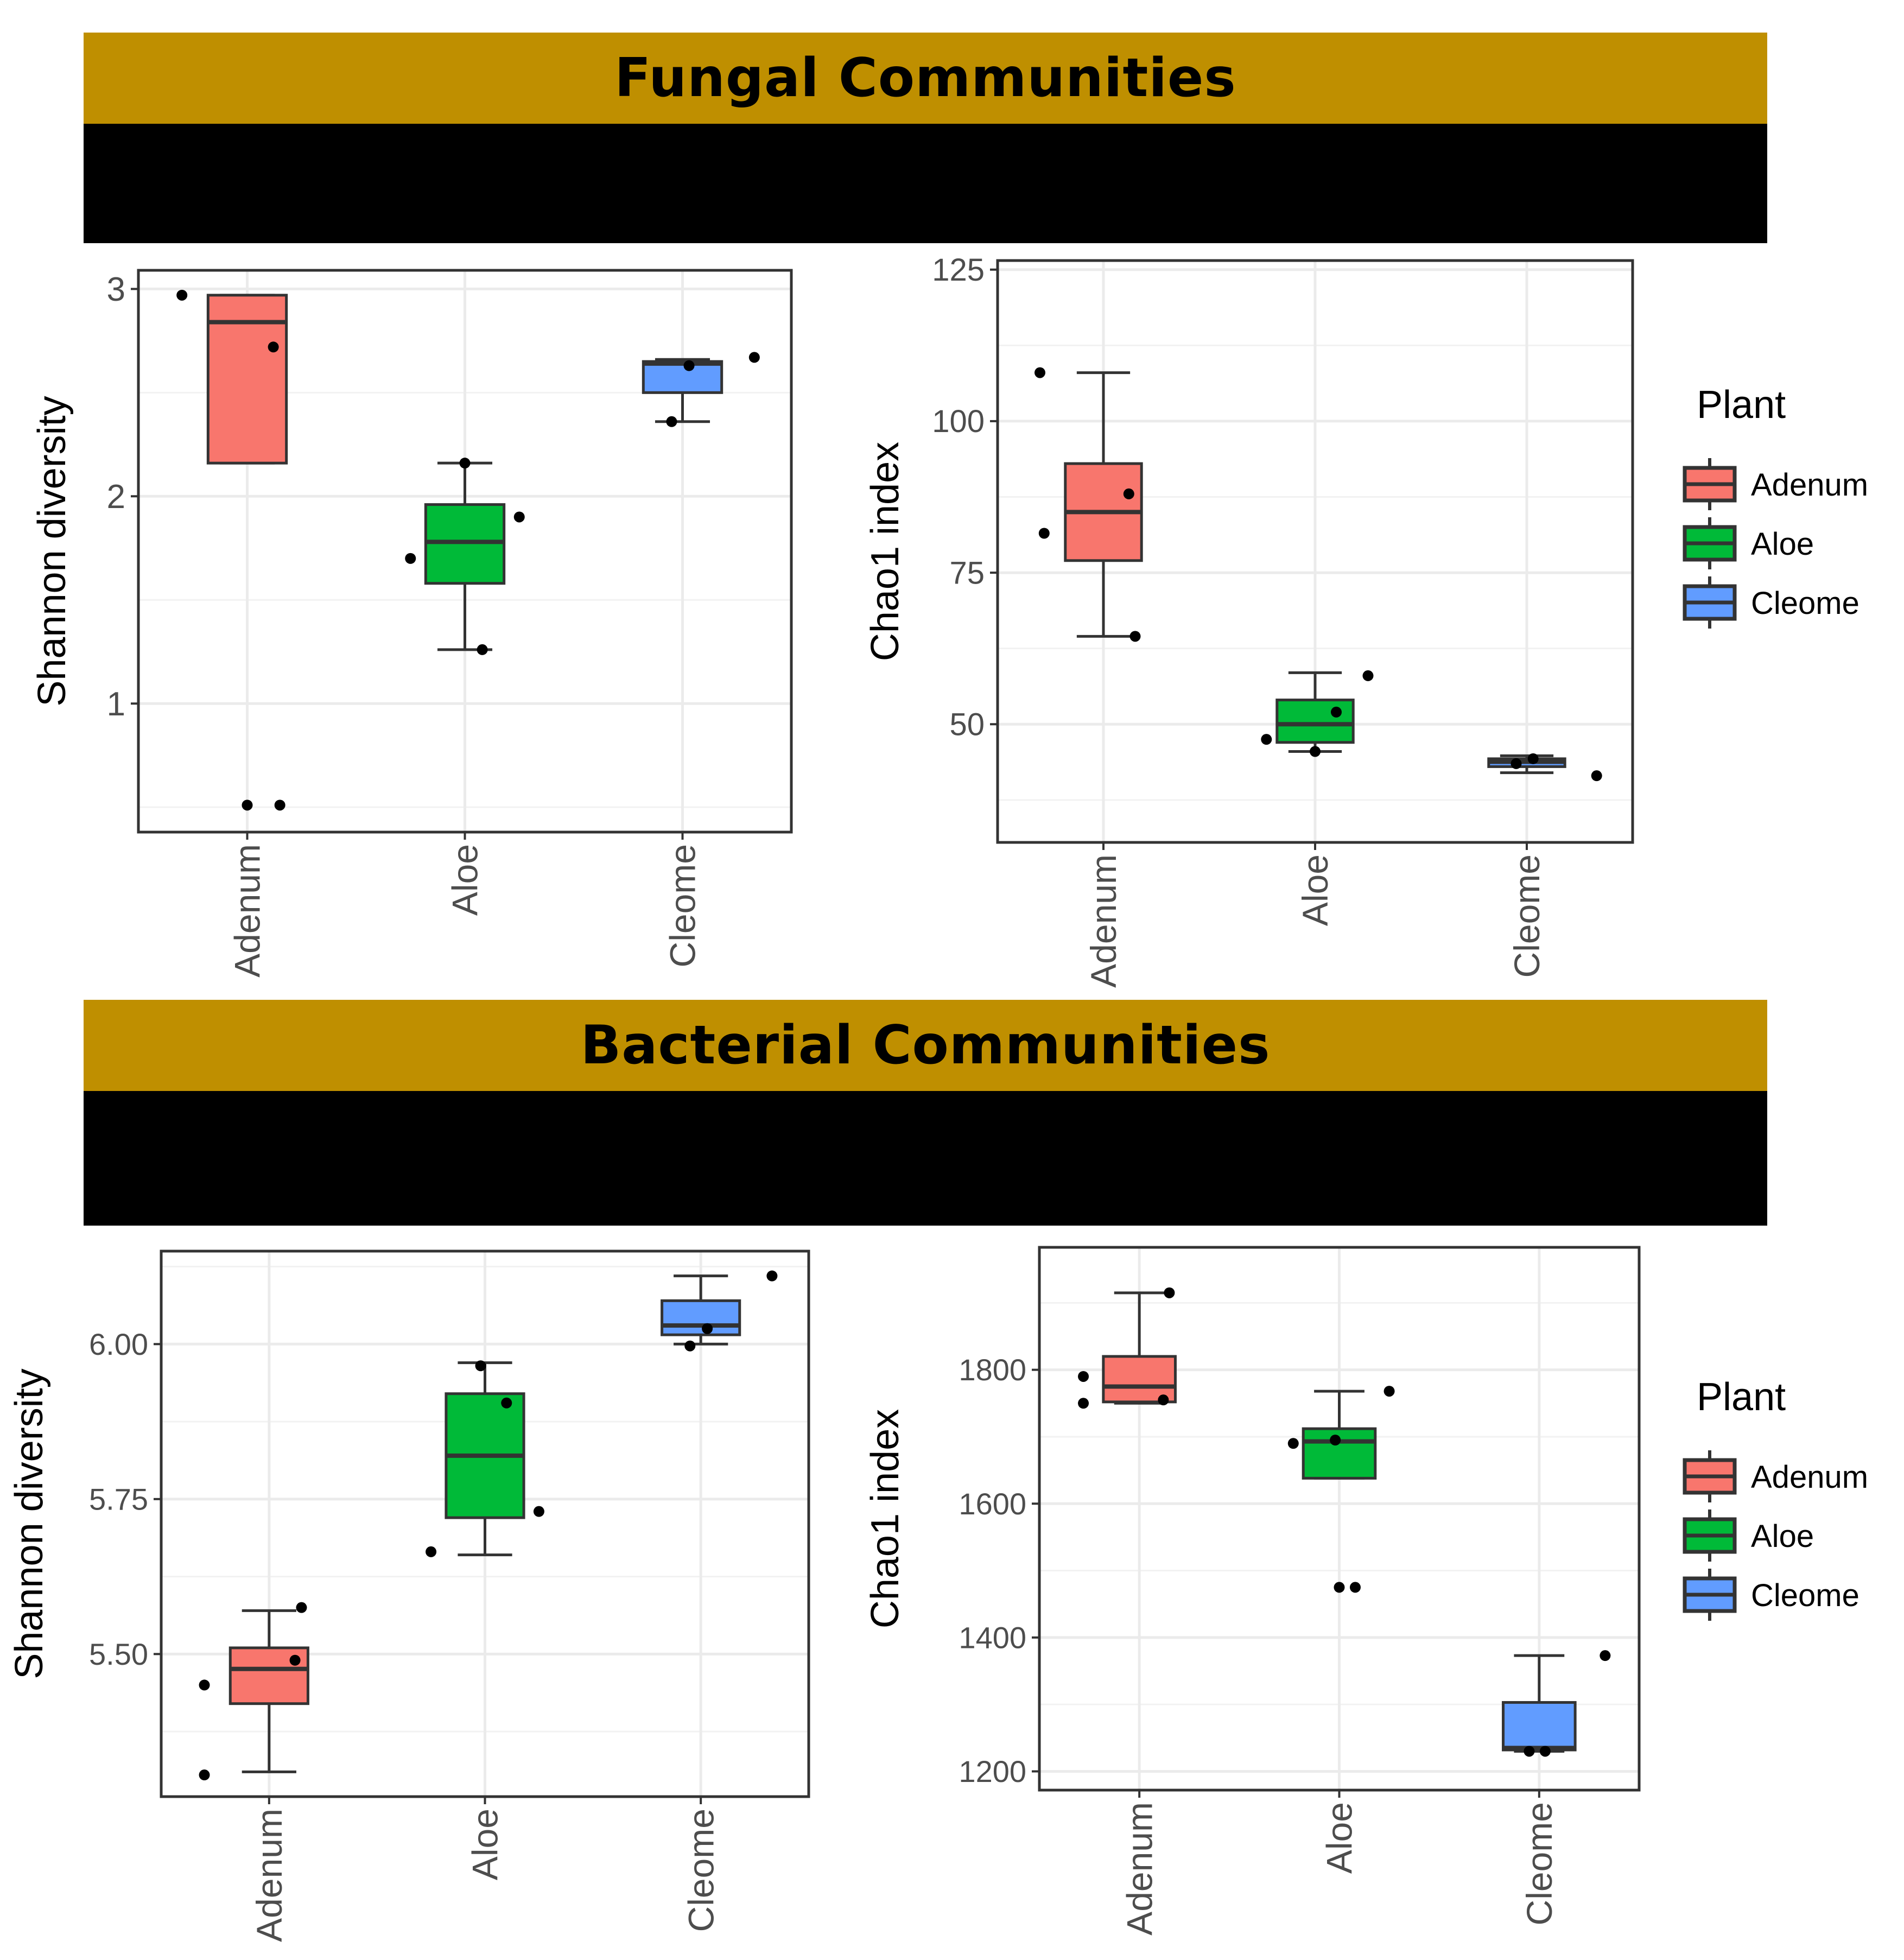 Image resolution: width=1904 pixels, height=1960 pixels. What do you see at coordinates (411, 624) in the screenshot?
I see `chart-fungal-shannon: 1 2 3 Adenum Aloe Cleome Shannon diversity` at bounding box center [411, 624].